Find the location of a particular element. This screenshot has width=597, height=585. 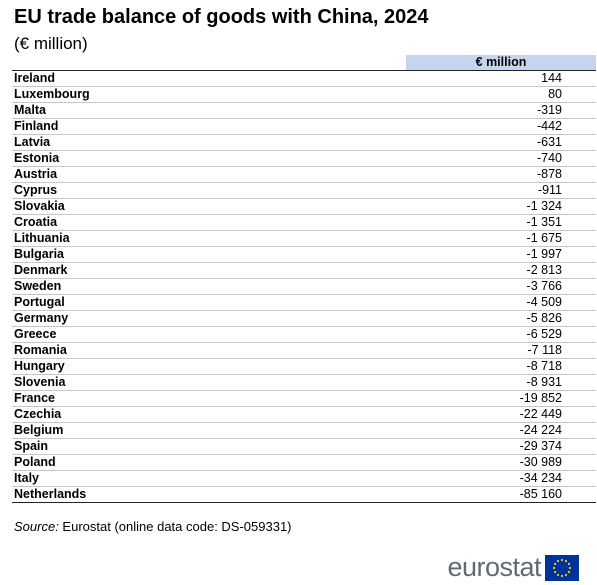

table-header-value: € million is located at coordinates (501, 63).